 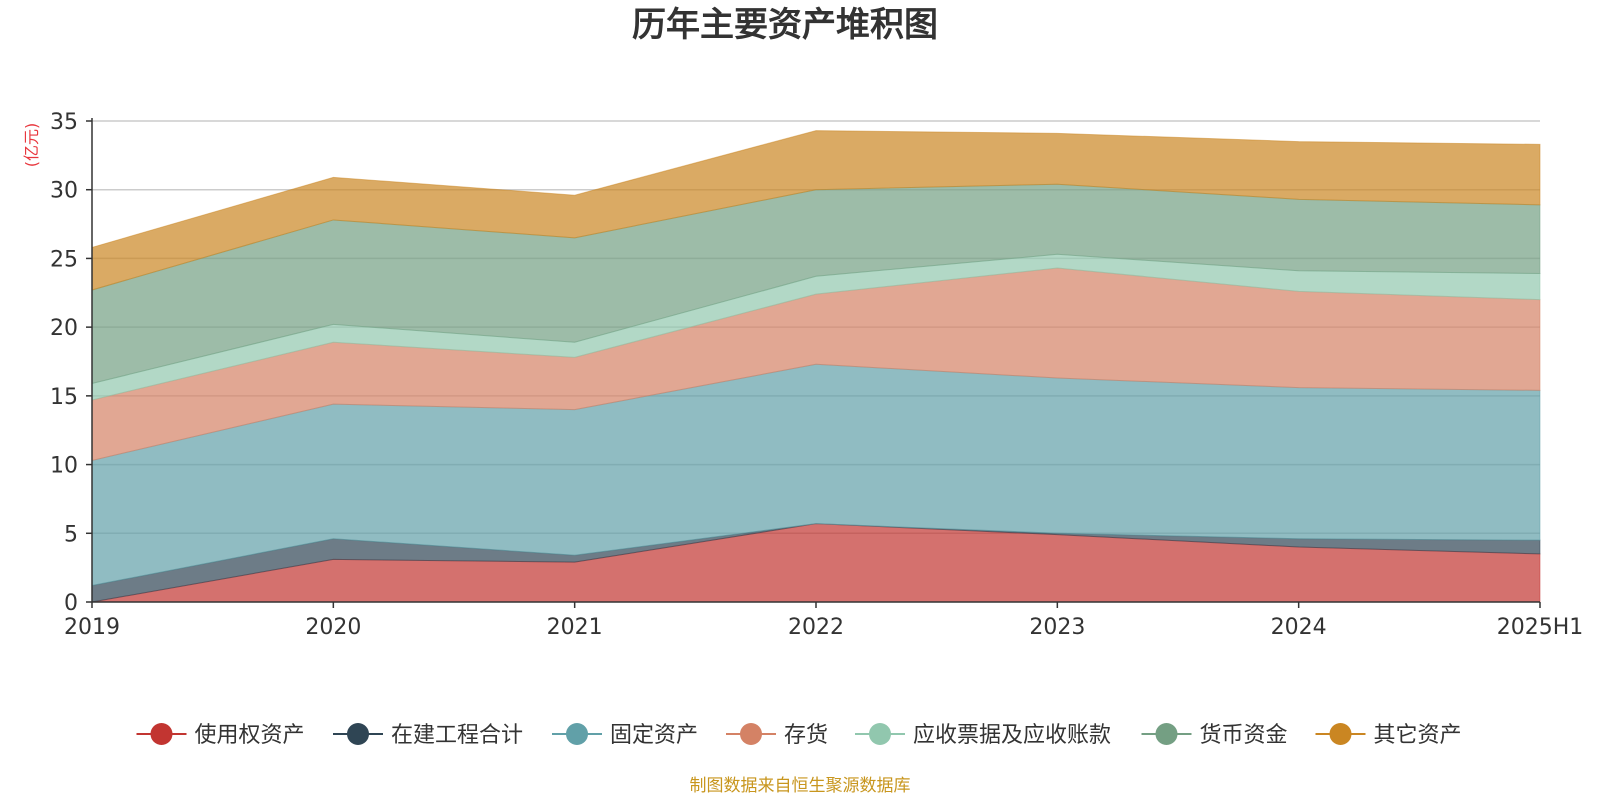 What do you see at coordinates (92, 627) in the screenshot?
I see `x-tick-label: 2019` at bounding box center [92, 627].